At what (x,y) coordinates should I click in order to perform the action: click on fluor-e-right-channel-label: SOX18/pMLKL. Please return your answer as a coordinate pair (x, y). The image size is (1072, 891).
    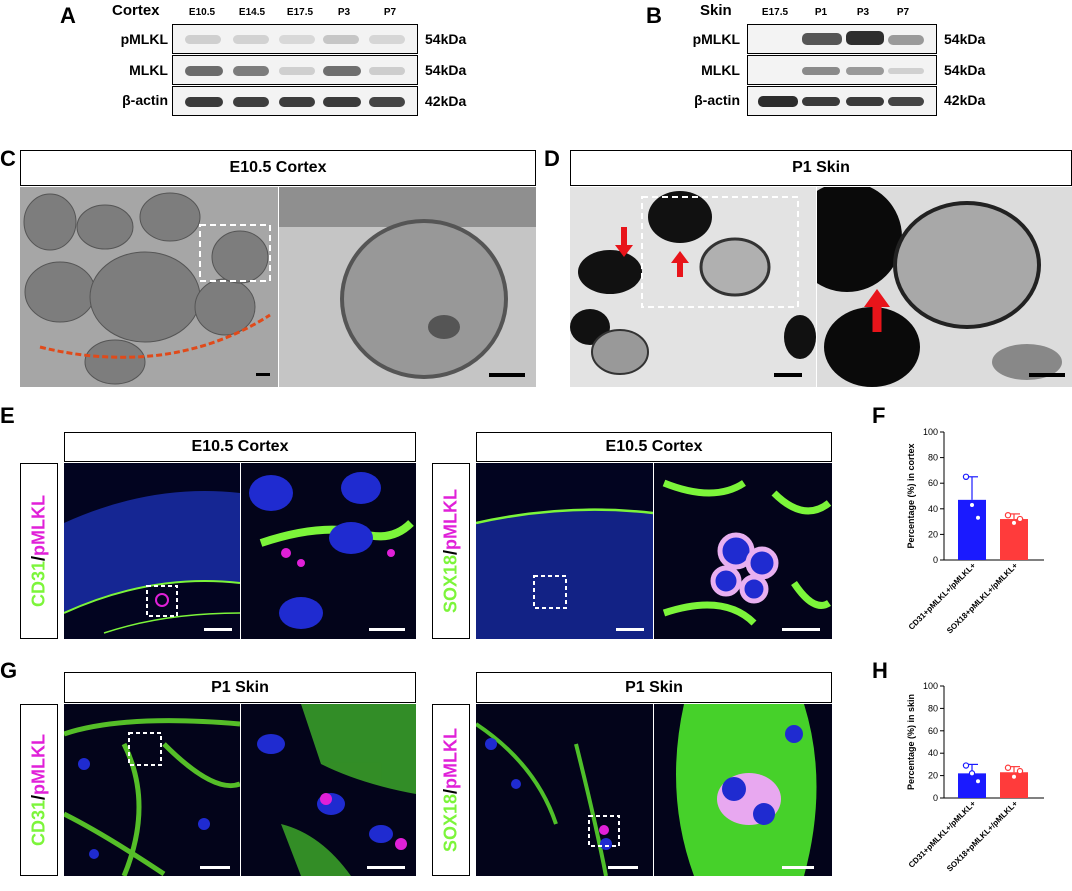
    Looking at the image, I should click on (451, 551).